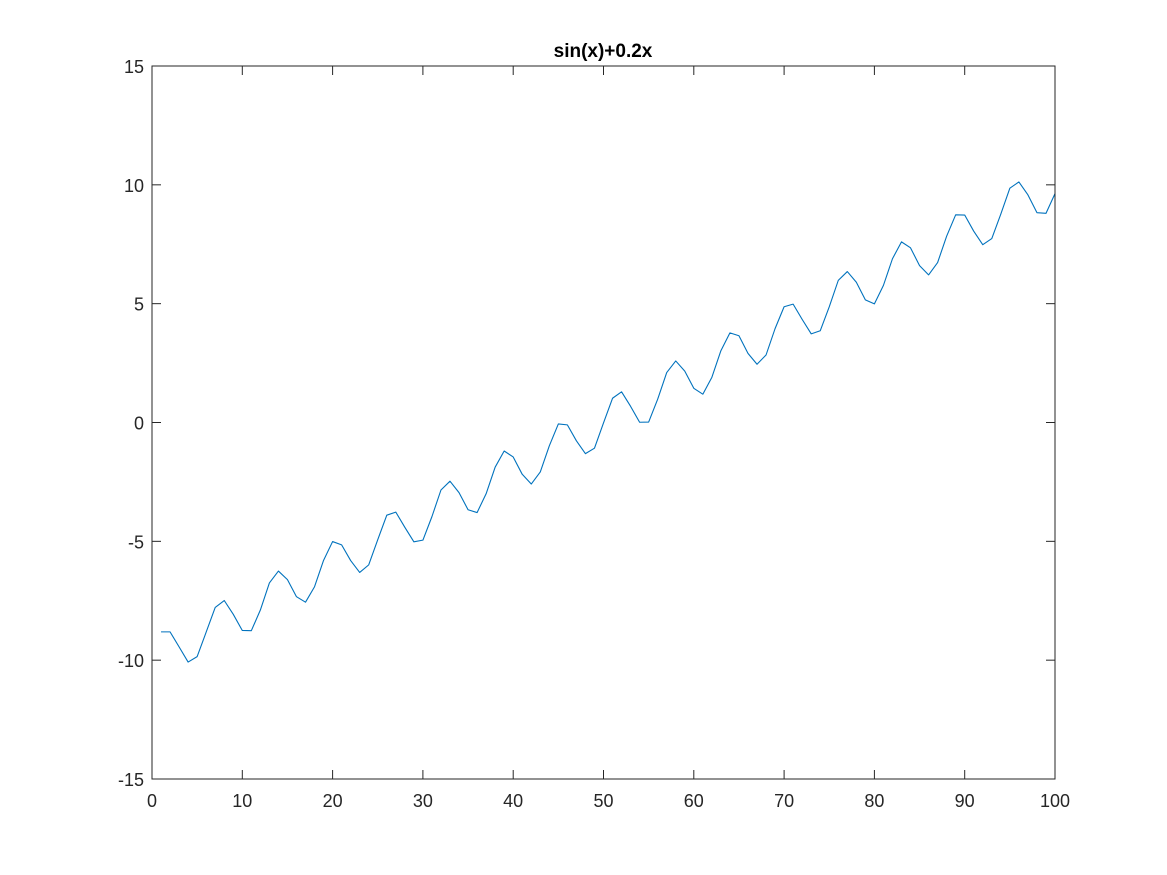 The height and width of the screenshot is (875, 1167). Describe the element at coordinates (603, 51) in the screenshot. I see `chart-title: sin(x)+0.2x` at that location.